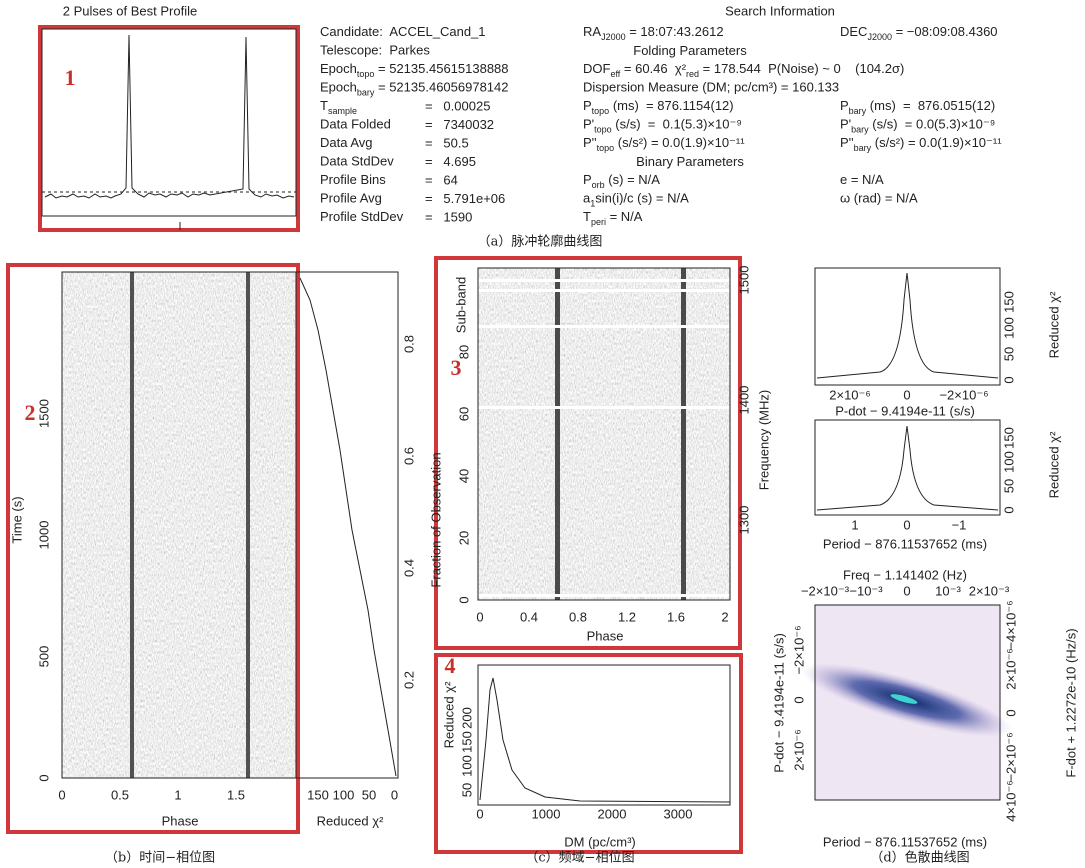 Image resolution: width=1085 pixels, height=868 pixels. I want to click on chi-curve, so click(348, 527).